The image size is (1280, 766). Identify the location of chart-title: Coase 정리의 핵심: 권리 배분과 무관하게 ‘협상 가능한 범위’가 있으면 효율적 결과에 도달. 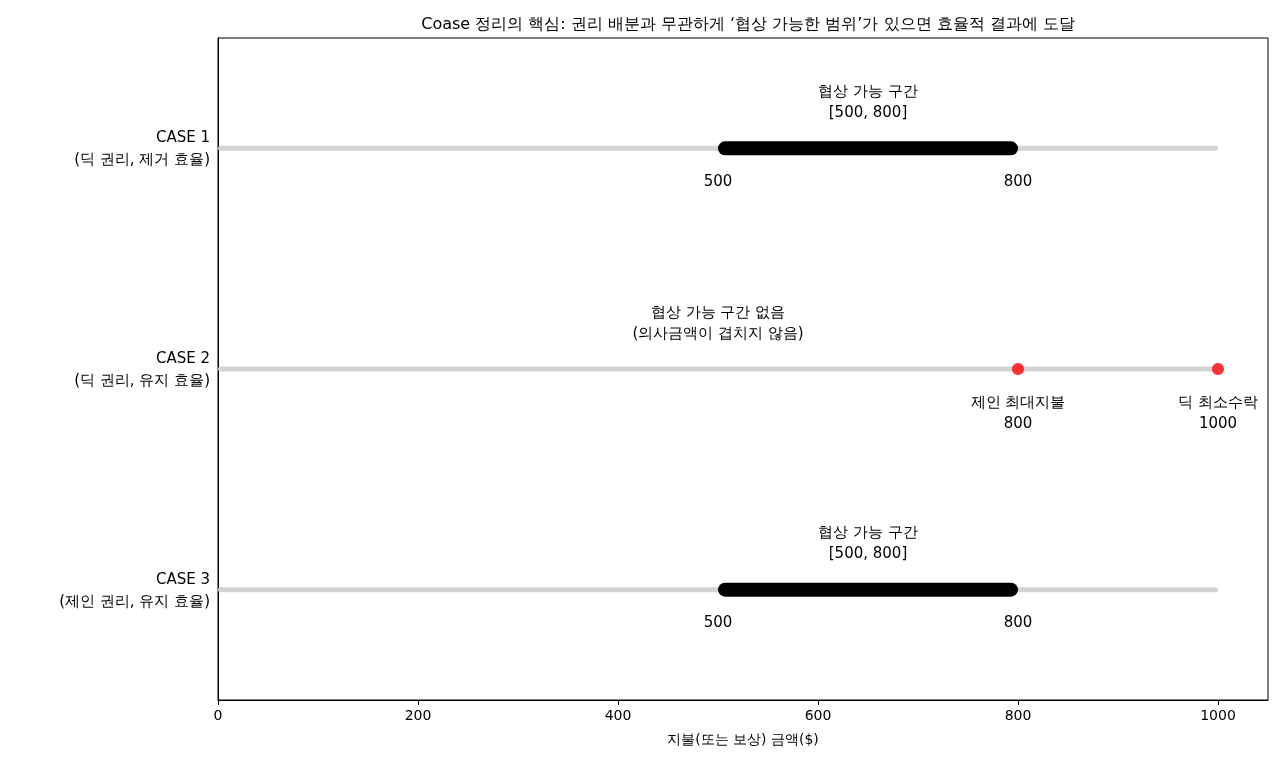
(748, 23).